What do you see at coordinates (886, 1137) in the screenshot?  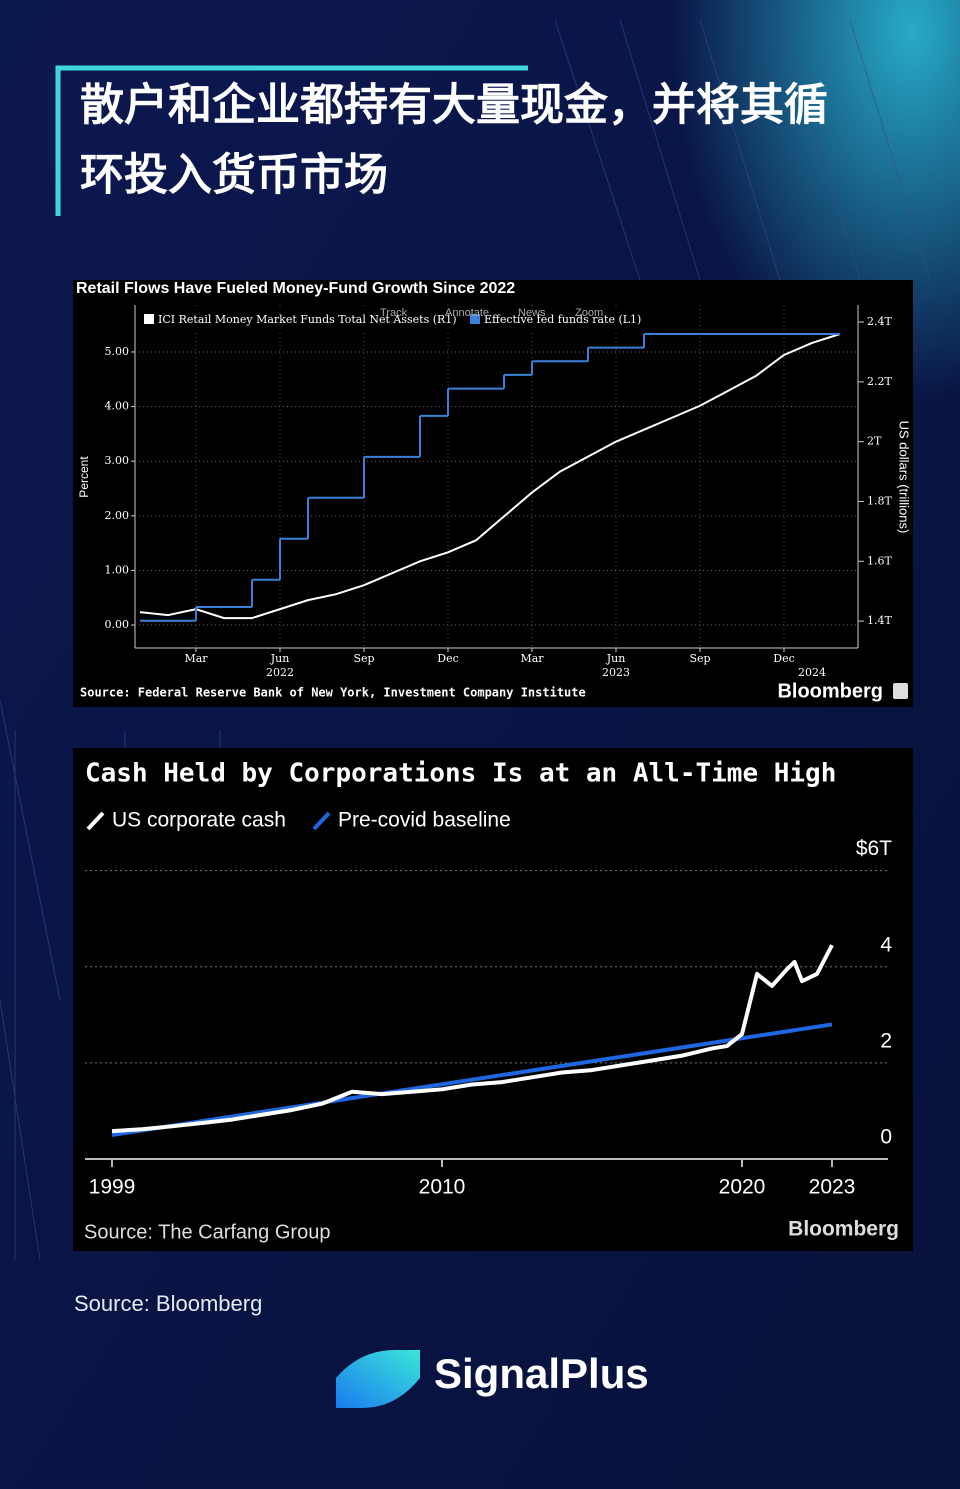 I see `y-tick-label: 0` at bounding box center [886, 1137].